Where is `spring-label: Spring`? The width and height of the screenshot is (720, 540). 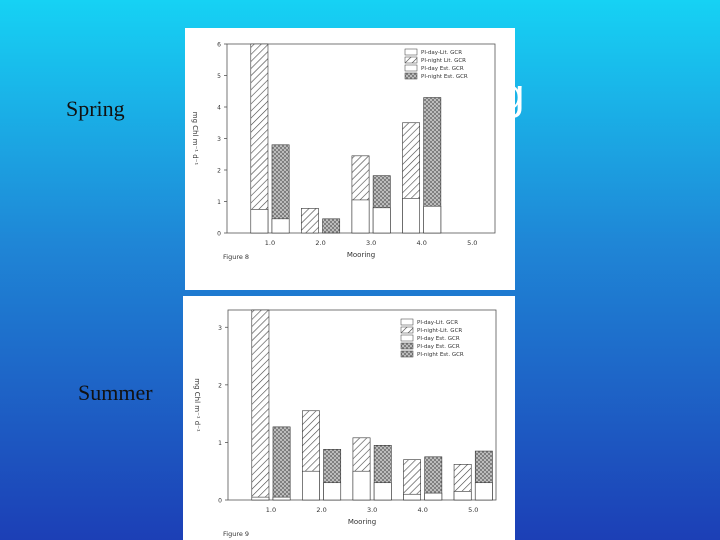 spring-label: Spring is located at coordinates (95, 108).